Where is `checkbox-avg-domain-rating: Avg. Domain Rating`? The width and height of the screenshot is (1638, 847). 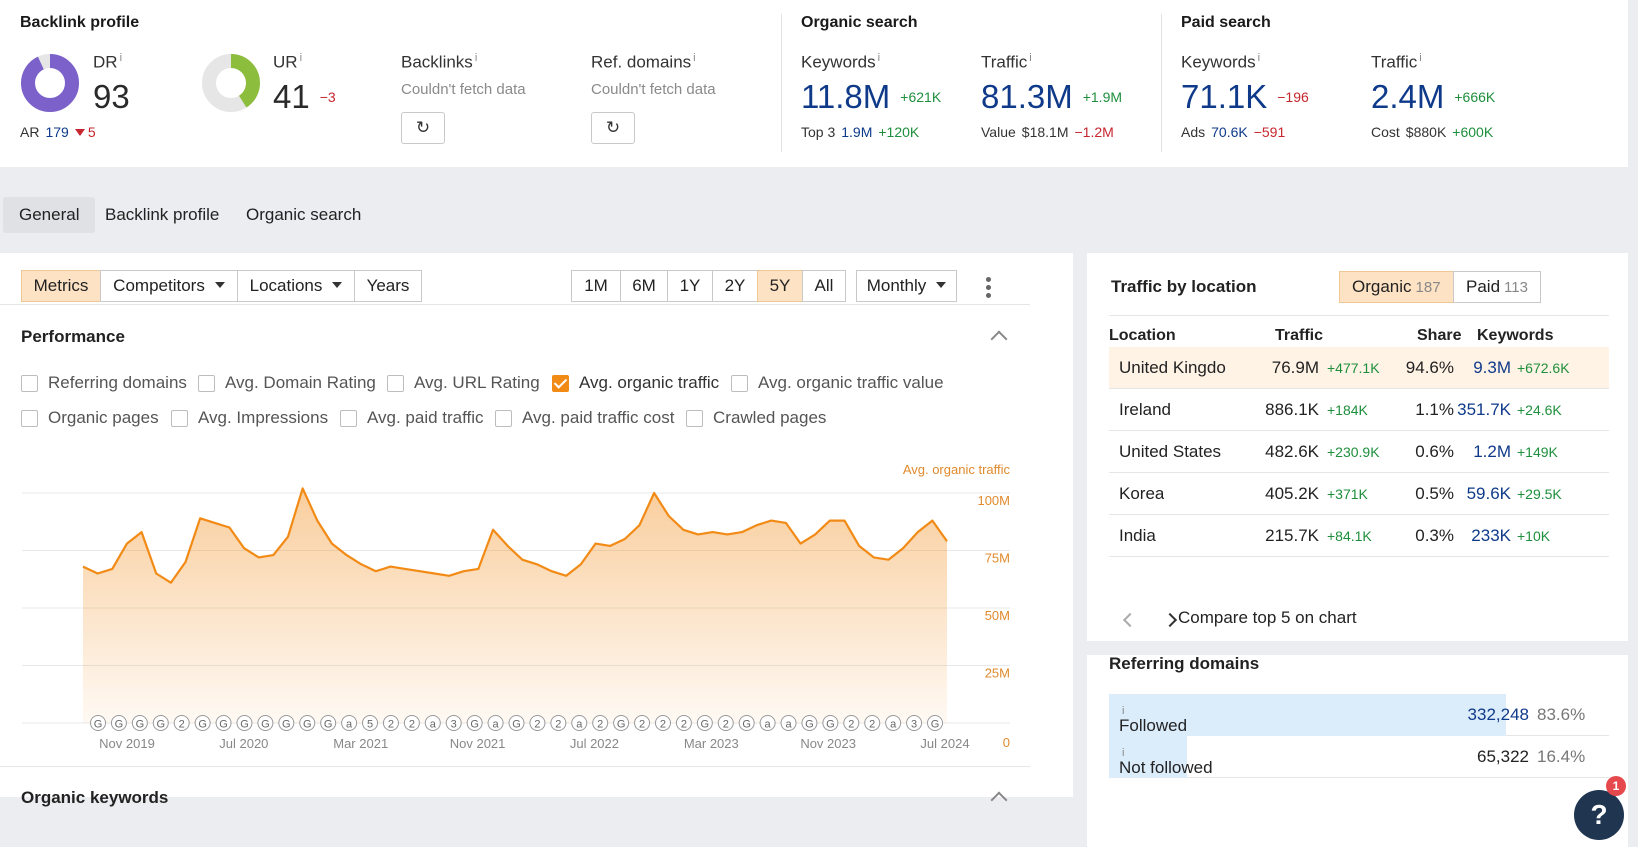 checkbox-avg-domain-rating: Avg. Domain Rating is located at coordinates (287, 383).